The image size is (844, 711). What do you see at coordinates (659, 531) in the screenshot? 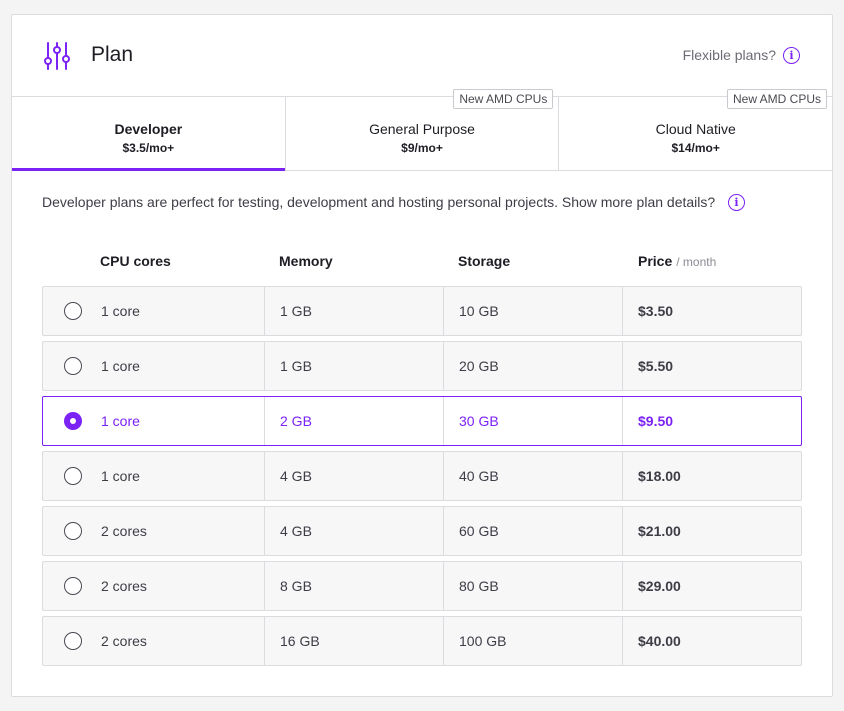
I see `cell-price: $21.00` at bounding box center [659, 531].